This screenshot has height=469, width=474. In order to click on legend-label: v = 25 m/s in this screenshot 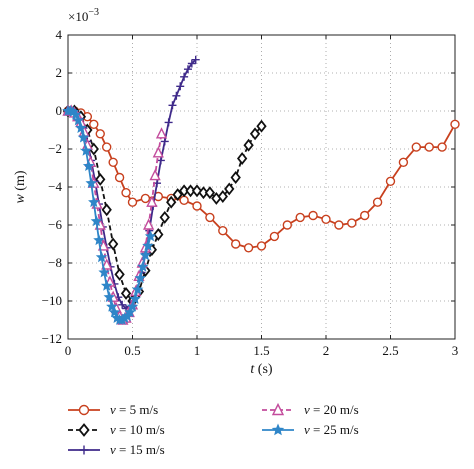, I will do `click(331, 429)`.